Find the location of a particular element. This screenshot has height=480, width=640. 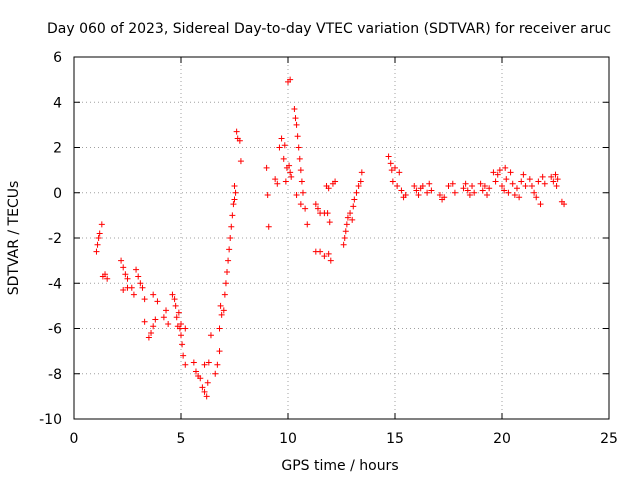

y-tick-label: 0 is located at coordinates (57, 194).